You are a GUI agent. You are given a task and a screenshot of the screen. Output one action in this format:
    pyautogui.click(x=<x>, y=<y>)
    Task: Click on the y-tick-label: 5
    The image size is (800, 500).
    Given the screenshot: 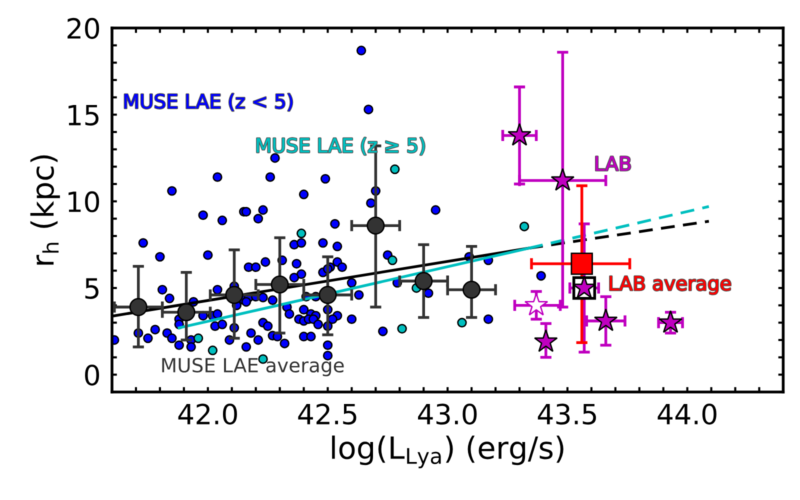 What is the action you would take?
    pyautogui.click(x=91, y=288)
    